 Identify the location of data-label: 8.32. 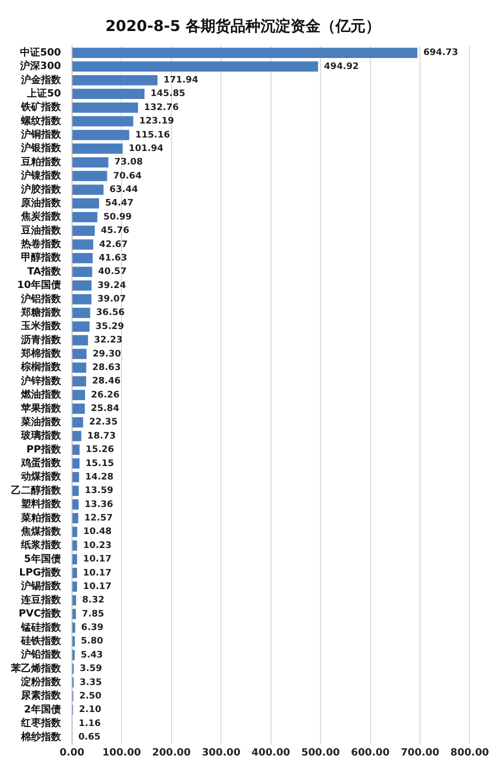
(93, 601).